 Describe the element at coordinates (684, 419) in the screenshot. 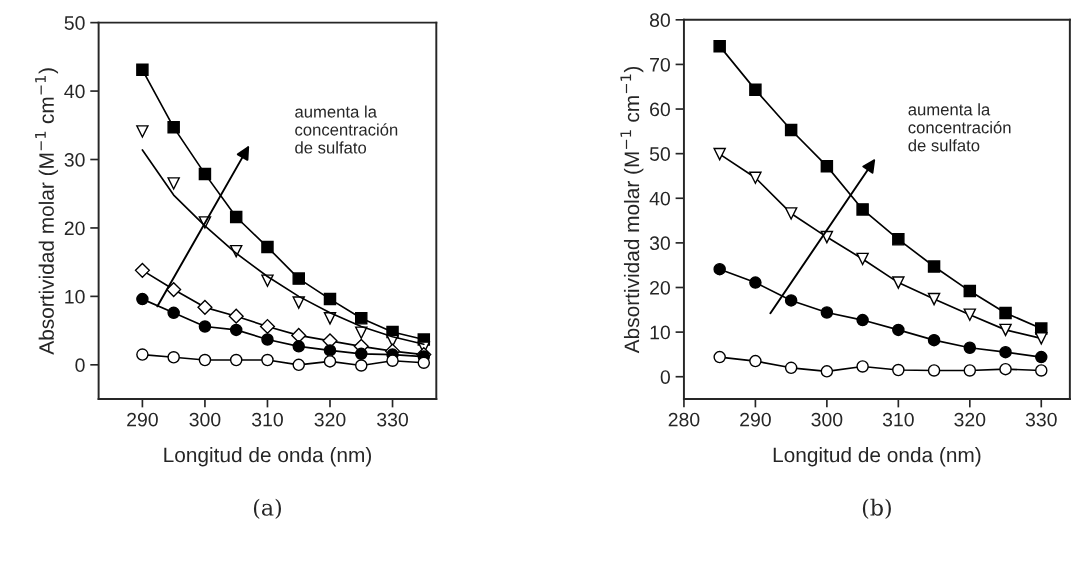

I see `x-tick-label: 280` at that location.